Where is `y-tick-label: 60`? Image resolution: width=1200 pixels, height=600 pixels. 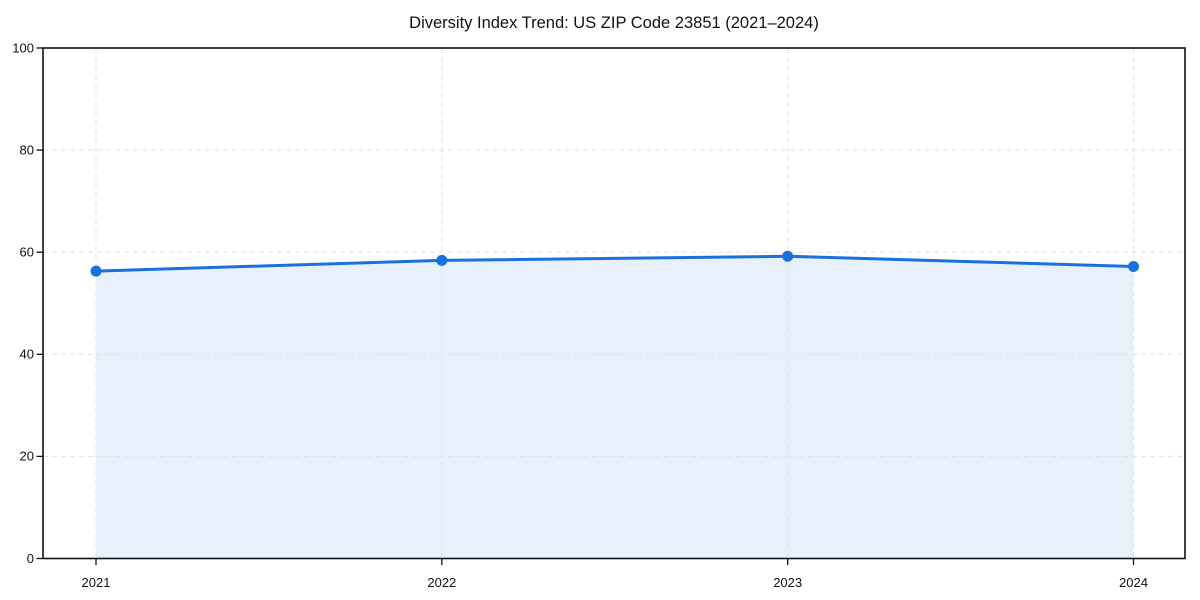
y-tick-label: 60 is located at coordinates (27, 251).